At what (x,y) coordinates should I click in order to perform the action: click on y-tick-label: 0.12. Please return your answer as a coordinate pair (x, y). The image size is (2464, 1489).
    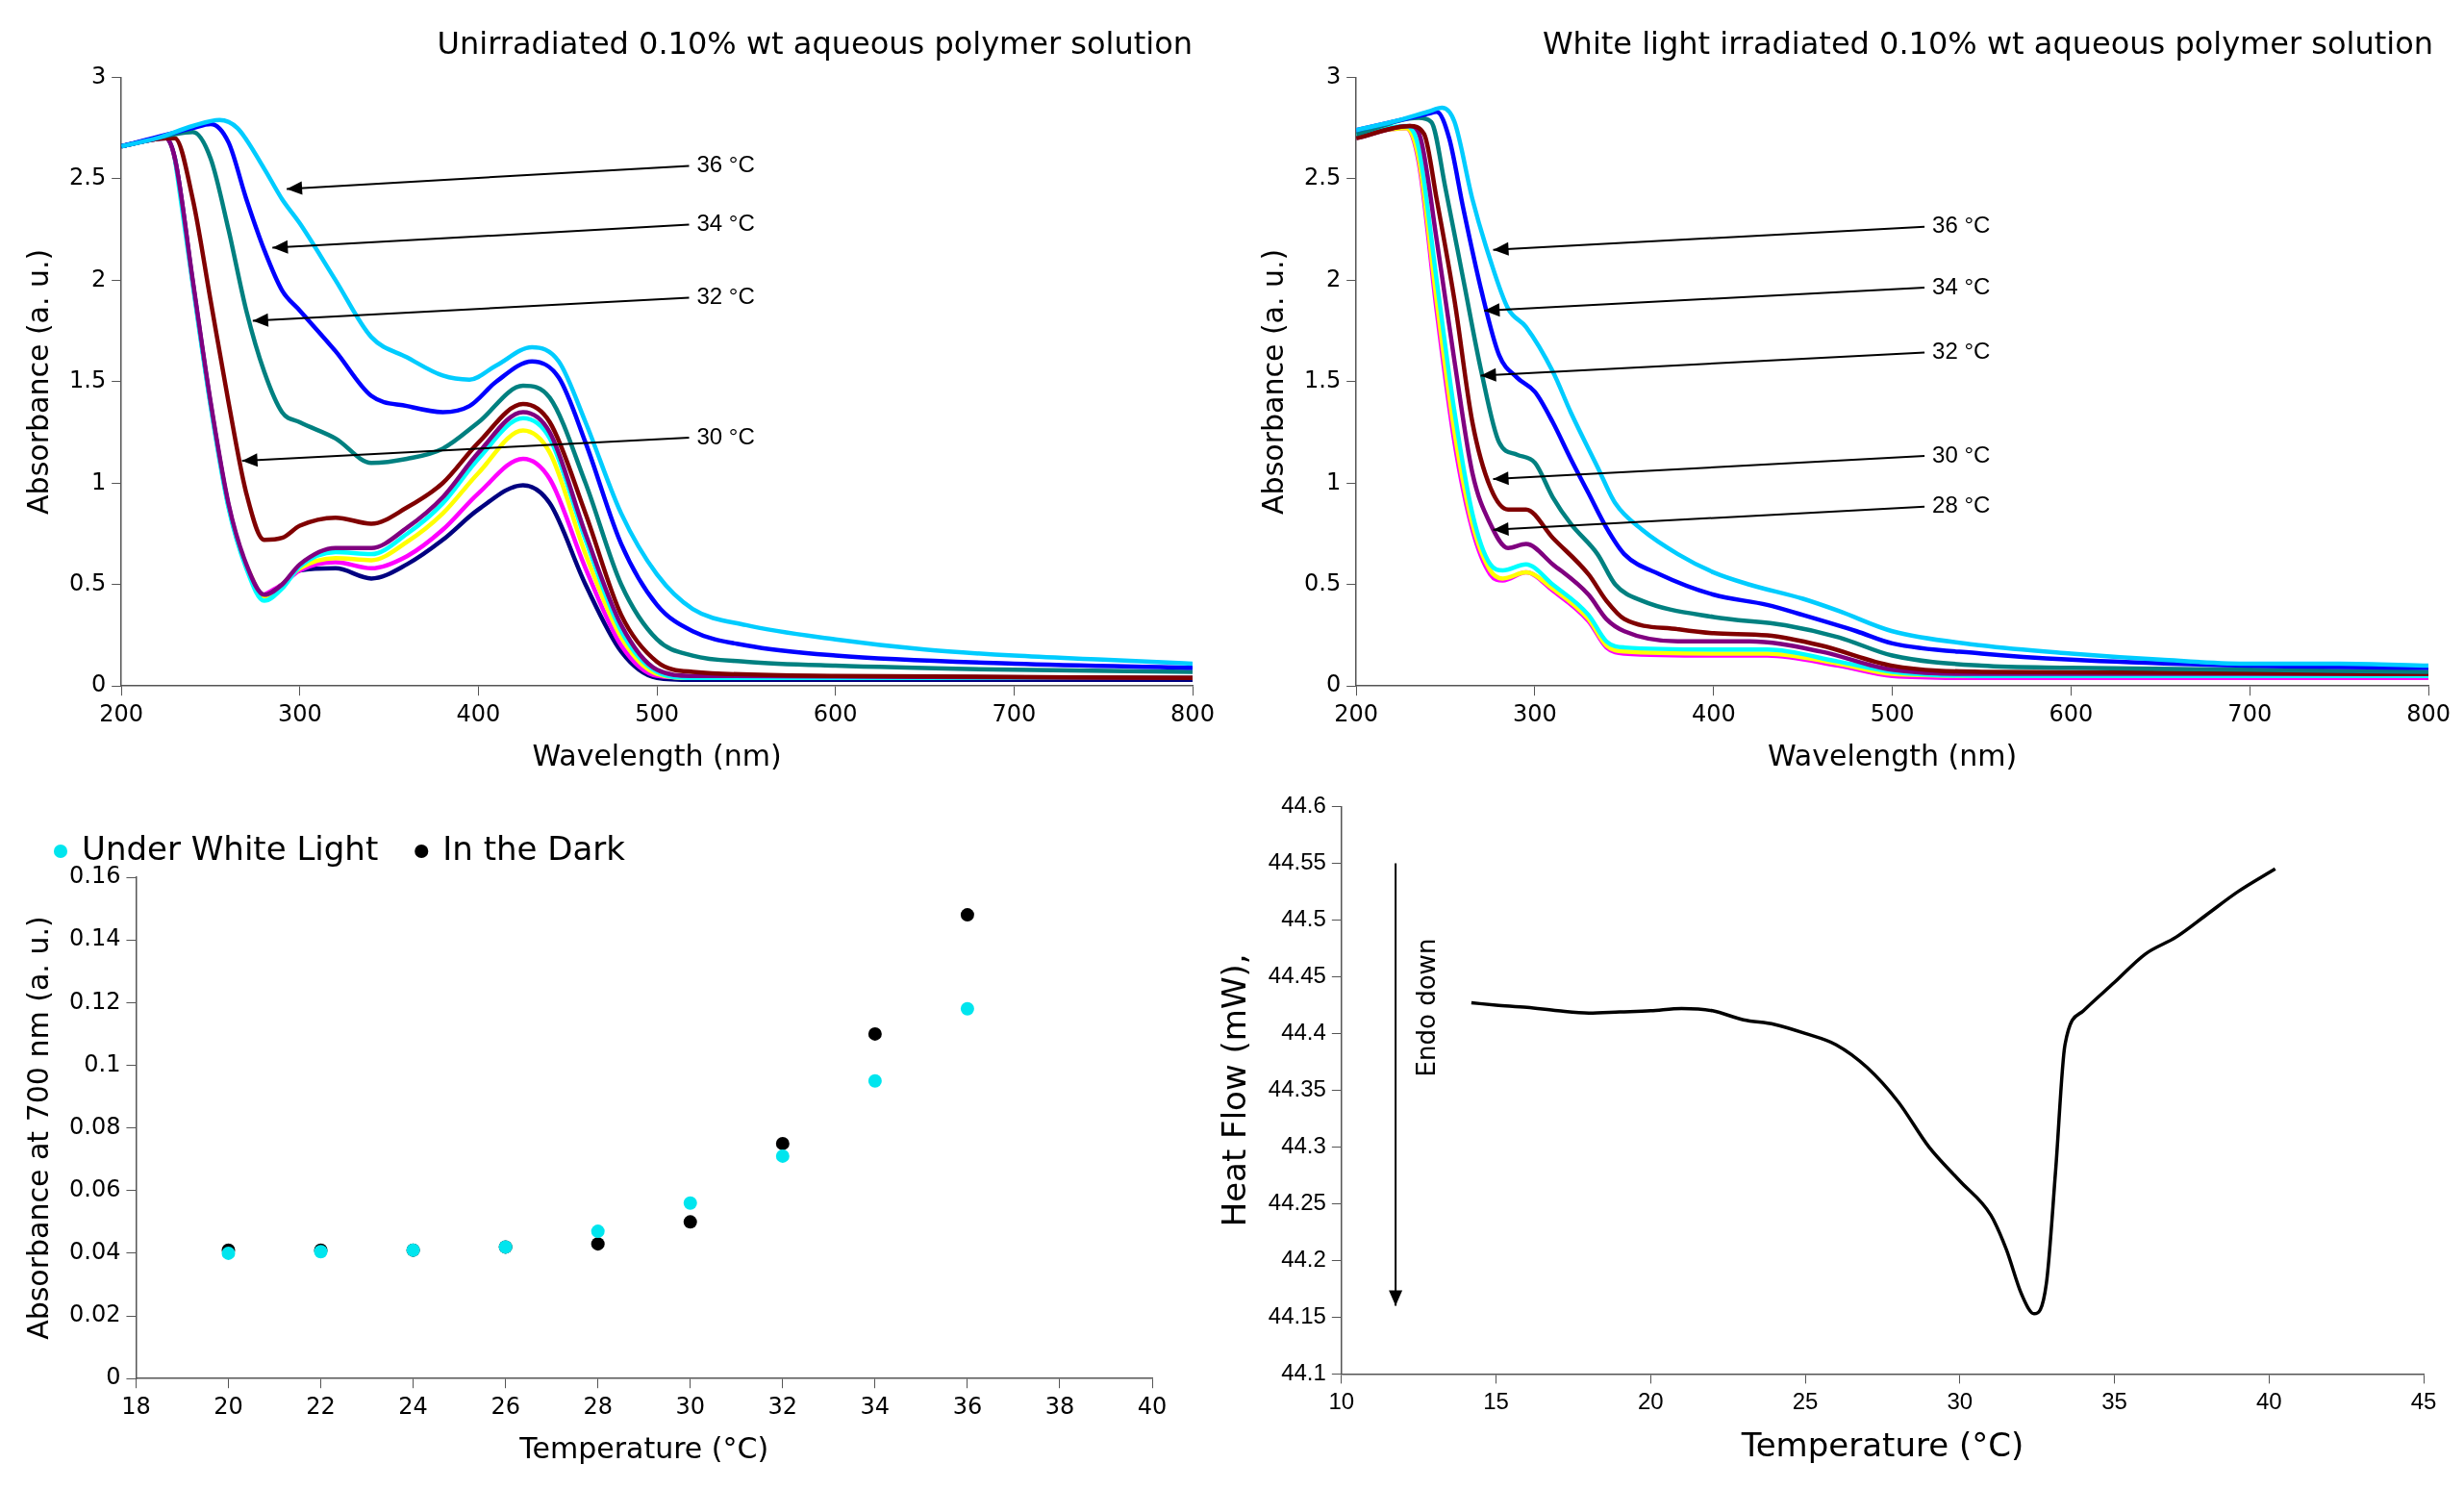
    Looking at the image, I should click on (95, 1001).